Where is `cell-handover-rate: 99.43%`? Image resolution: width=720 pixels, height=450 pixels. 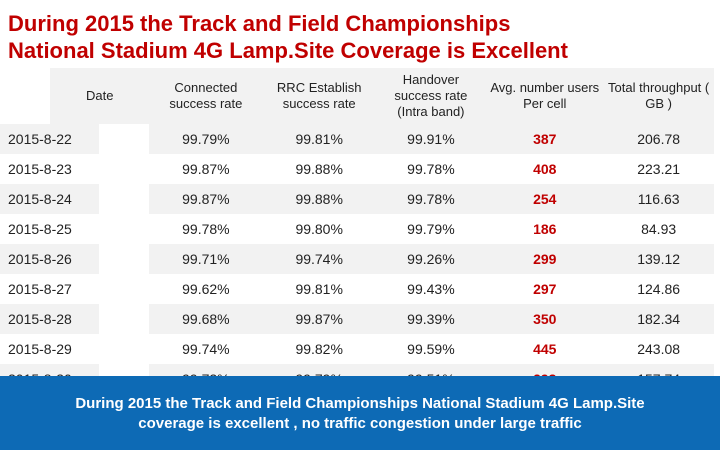
cell-handover-rate: 99.43% is located at coordinates (431, 289).